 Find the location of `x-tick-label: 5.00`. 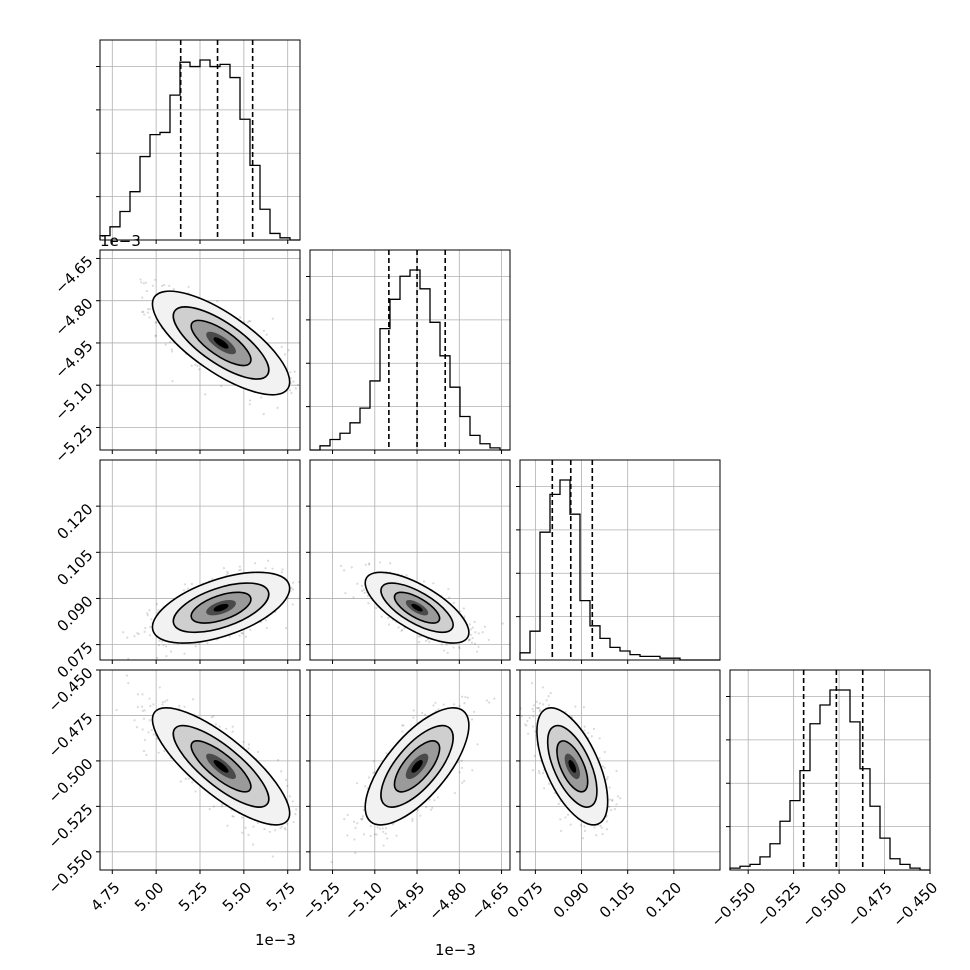

x-tick-label: 5.00 is located at coordinates (149, 897).